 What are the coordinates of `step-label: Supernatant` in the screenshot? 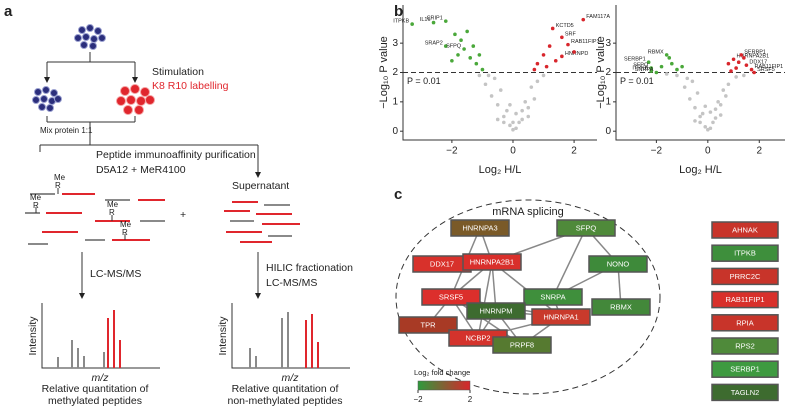 It's located at (260, 186).